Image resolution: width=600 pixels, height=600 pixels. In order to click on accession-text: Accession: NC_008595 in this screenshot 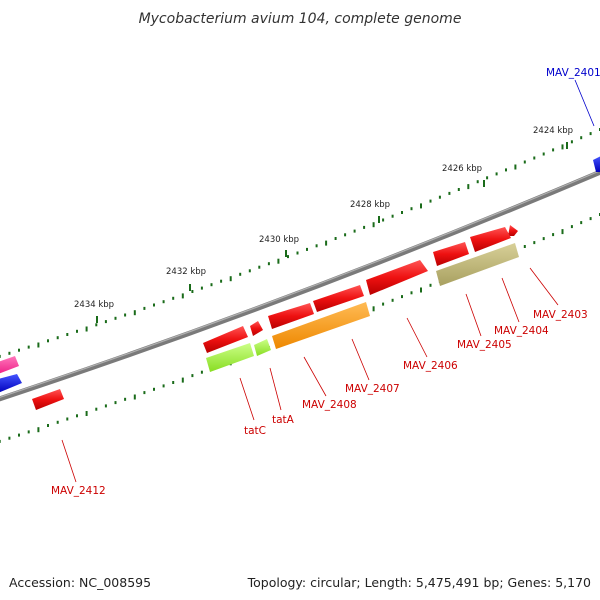, I will do `click(80, 582)`.